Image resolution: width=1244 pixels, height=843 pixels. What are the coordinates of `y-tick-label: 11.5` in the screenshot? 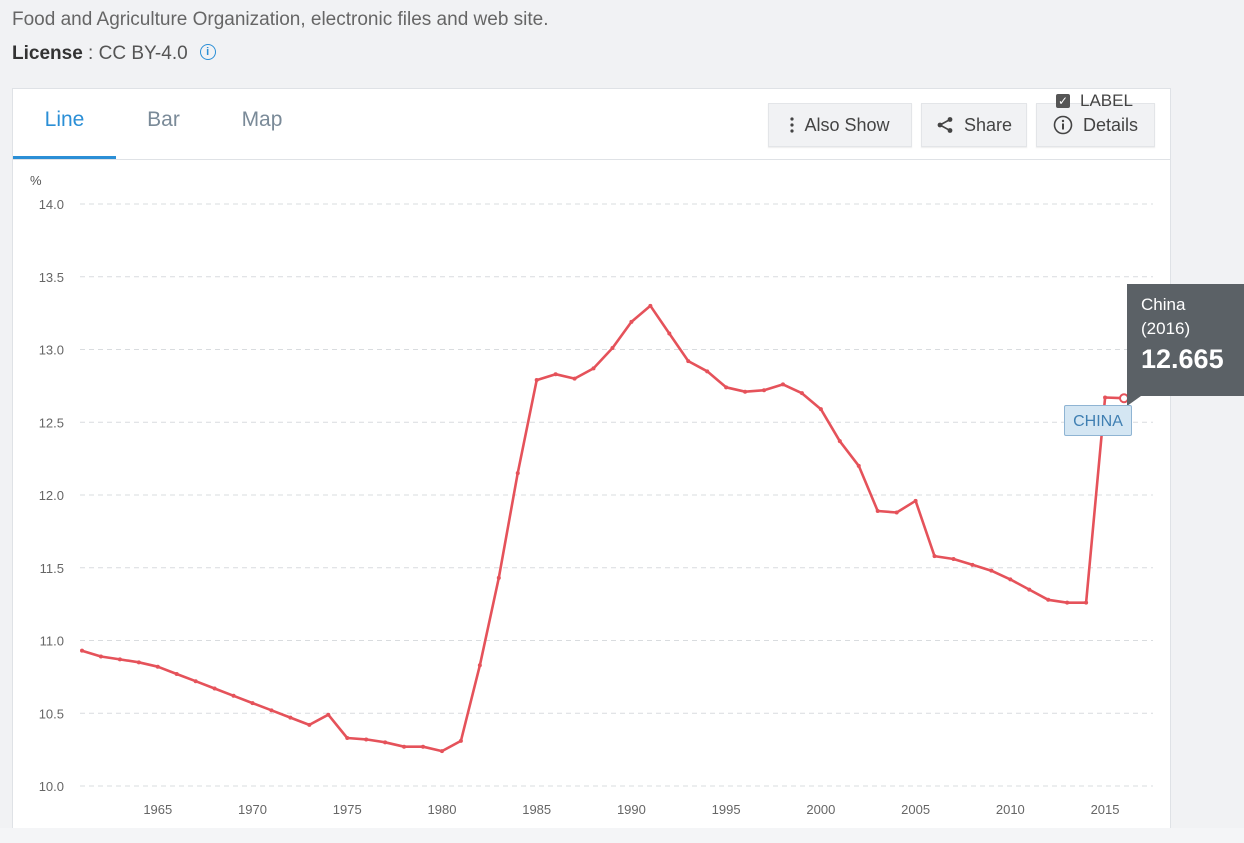 It's located at (52, 568).